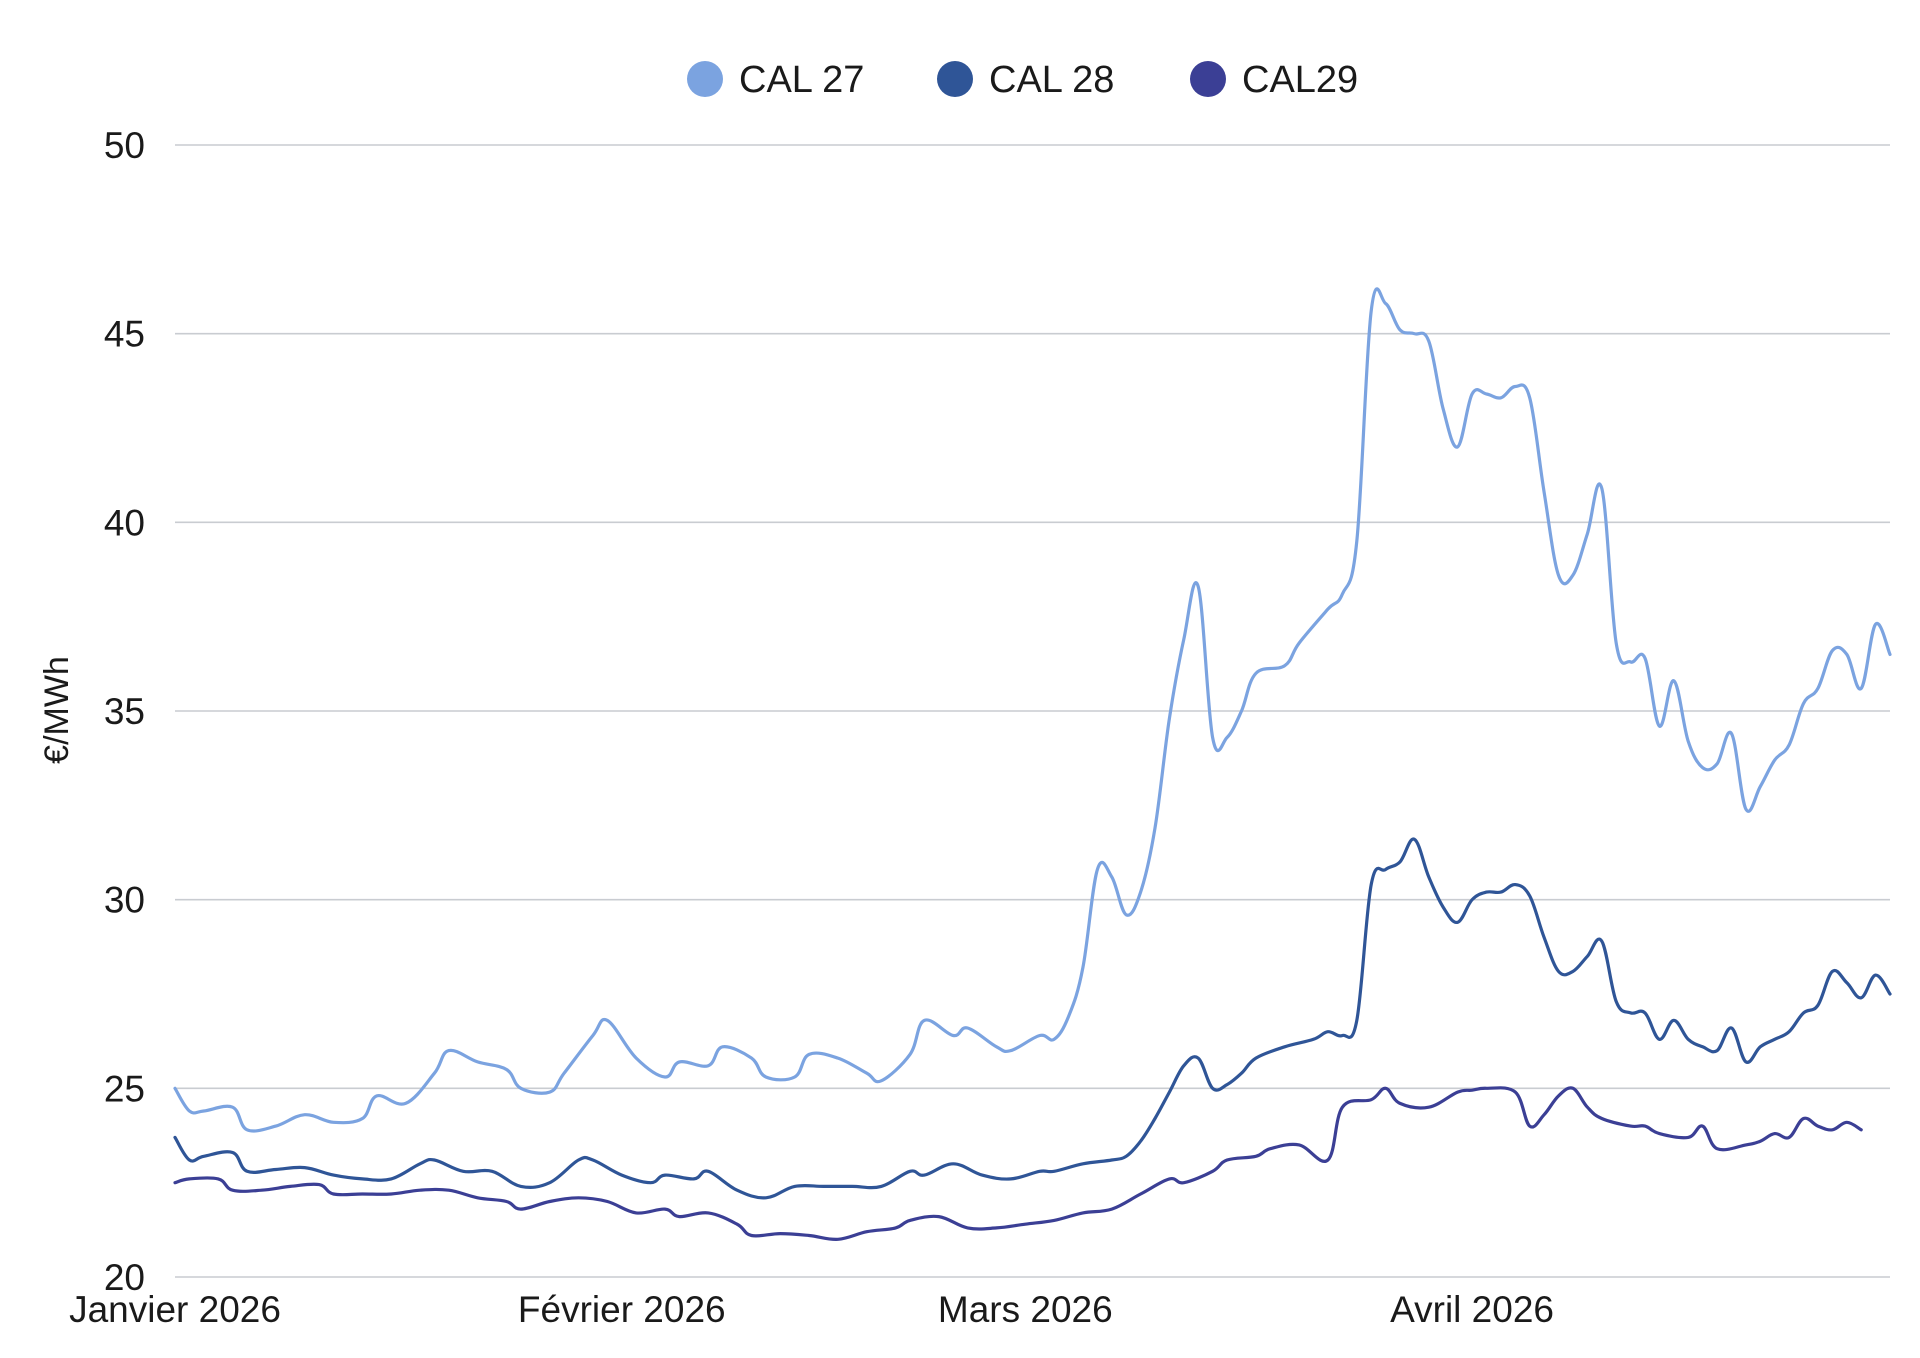 Image resolution: width=1920 pixels, height=1358 pixels. I want to click on y-axis-ticks: 20 25 30 35 40 45 50, so click(124, 711).